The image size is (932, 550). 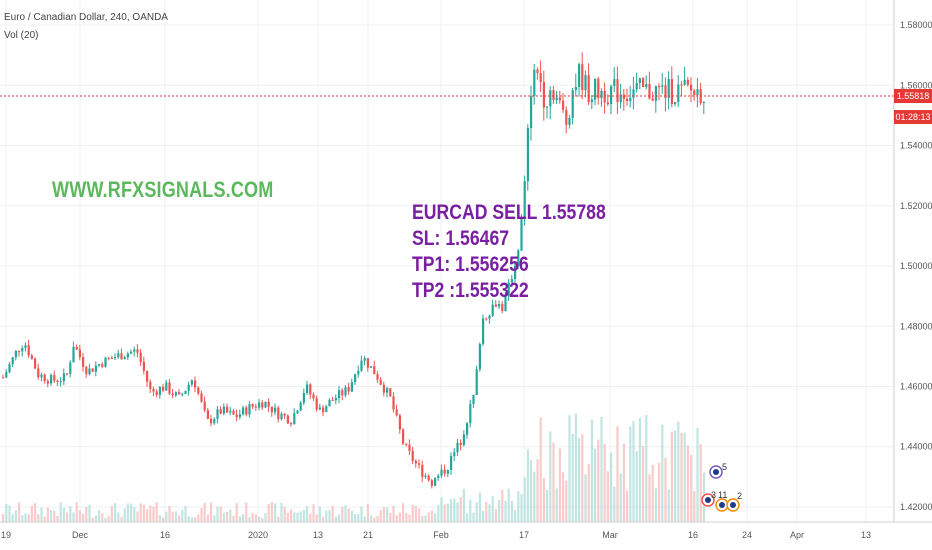 What do you see at coordinates (461, 238) in the screenshot?
I see `signal-line-sl: SL: 1.56467` at bounding box center [461, 238].